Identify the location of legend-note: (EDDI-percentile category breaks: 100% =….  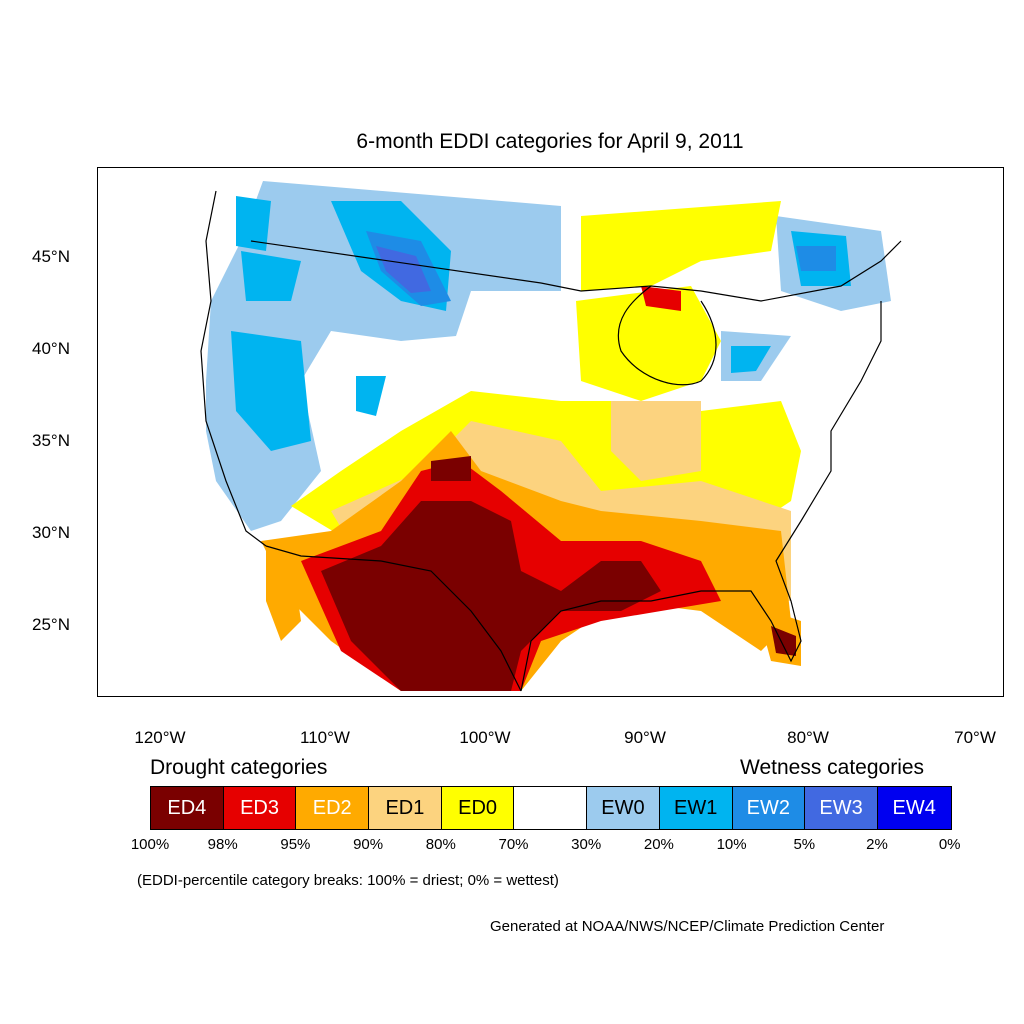
(348, 880).